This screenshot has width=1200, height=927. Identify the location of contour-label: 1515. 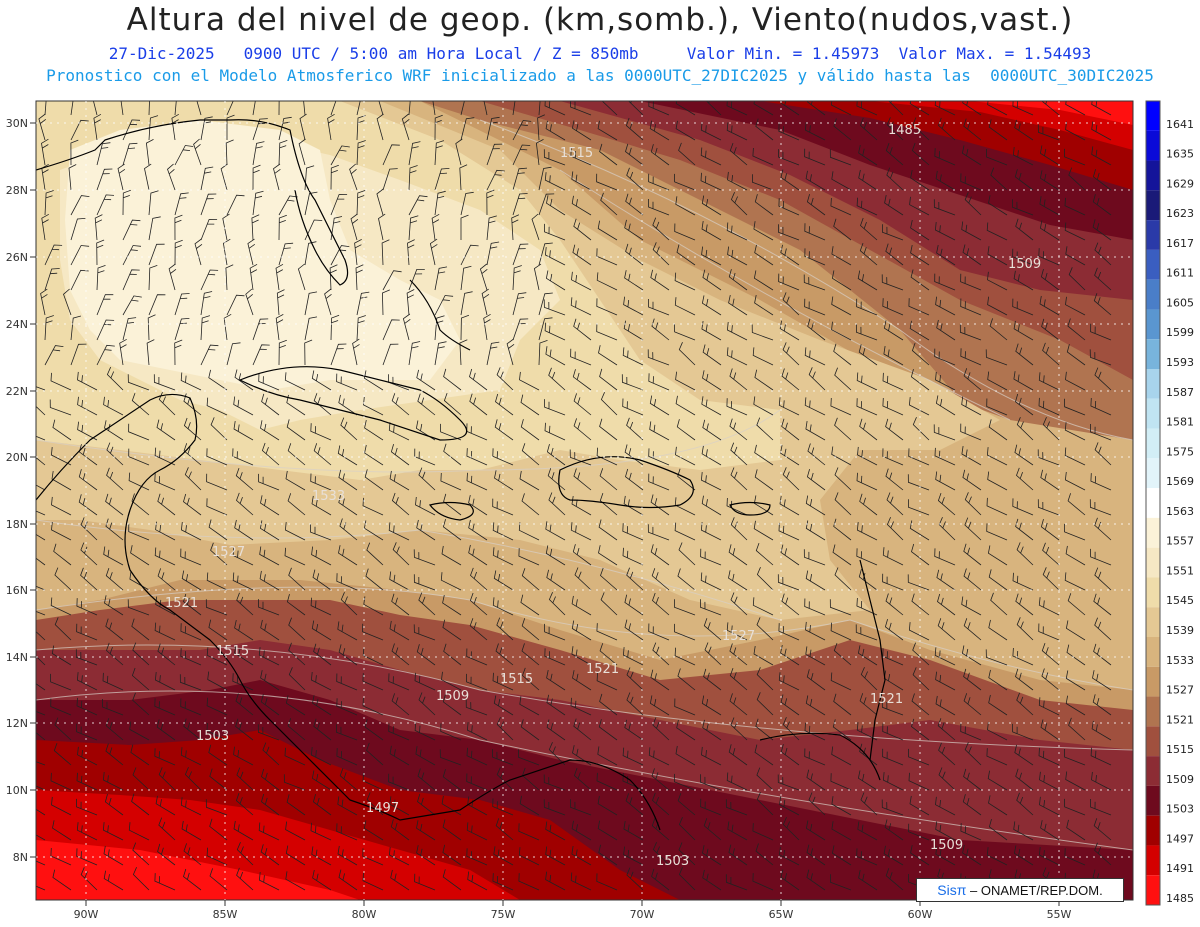
(576, 153).